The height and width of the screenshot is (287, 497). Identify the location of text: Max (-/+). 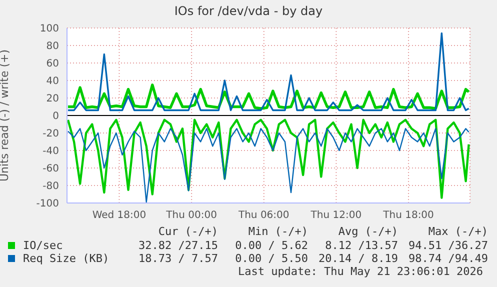
(457, 232).